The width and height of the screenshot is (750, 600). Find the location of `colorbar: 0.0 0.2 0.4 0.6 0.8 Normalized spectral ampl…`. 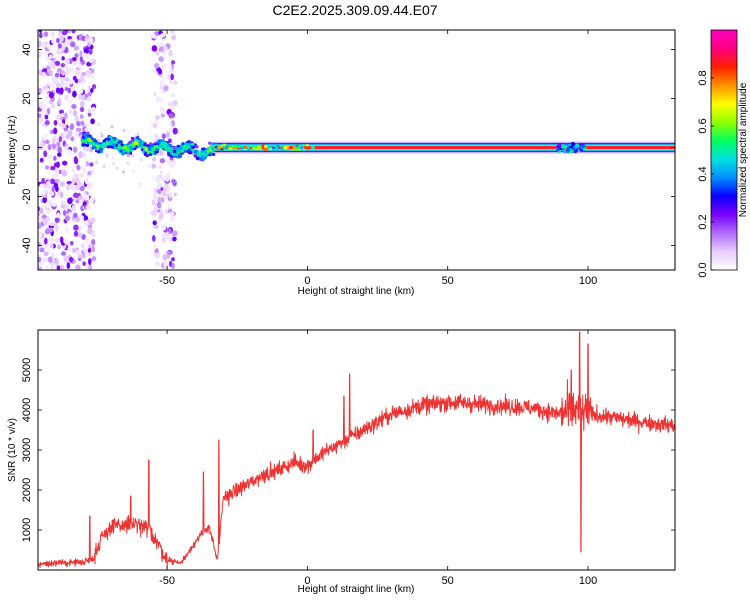

colorbar: 0.0 0.2 0.4 0.6 0.8 Normalized spectral ampl… is located at coordinates (723, 153).